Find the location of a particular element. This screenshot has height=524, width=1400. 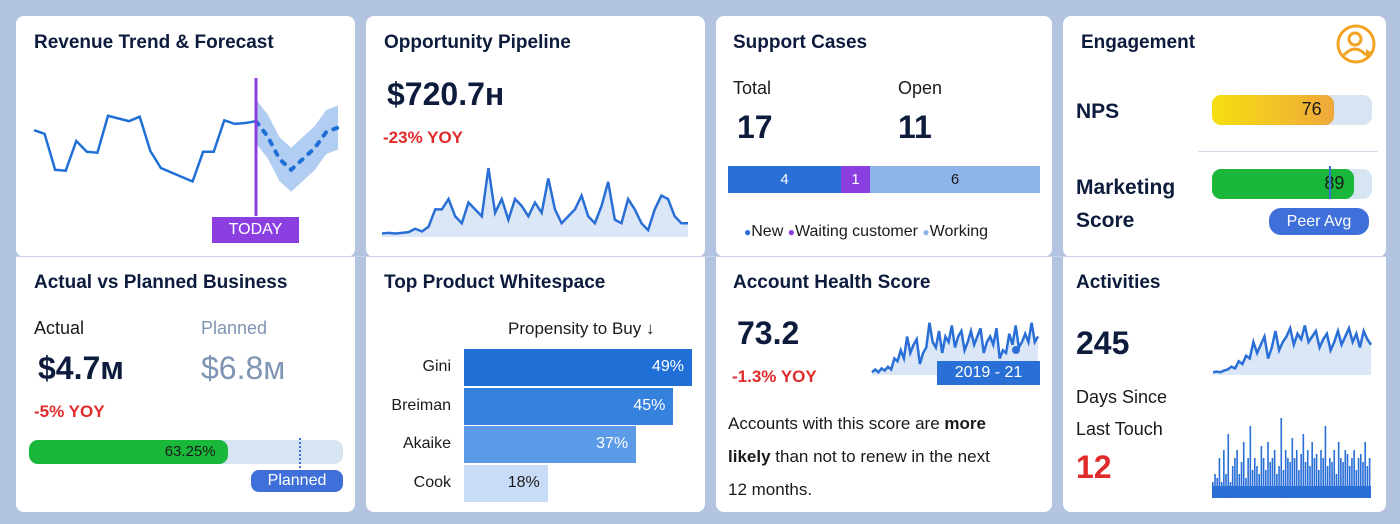

pipeline-line is located at coordinates (534, 201).